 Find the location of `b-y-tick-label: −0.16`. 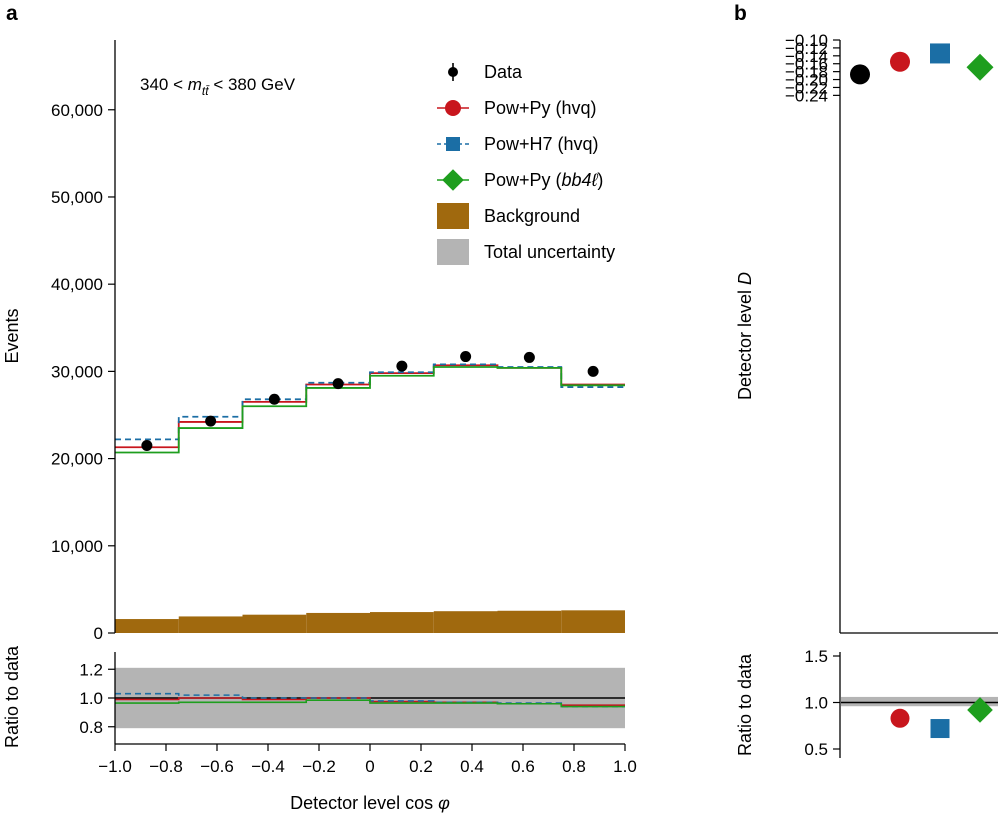

b-y-tick-label: −0.16 is located at coordinates (806, 64).